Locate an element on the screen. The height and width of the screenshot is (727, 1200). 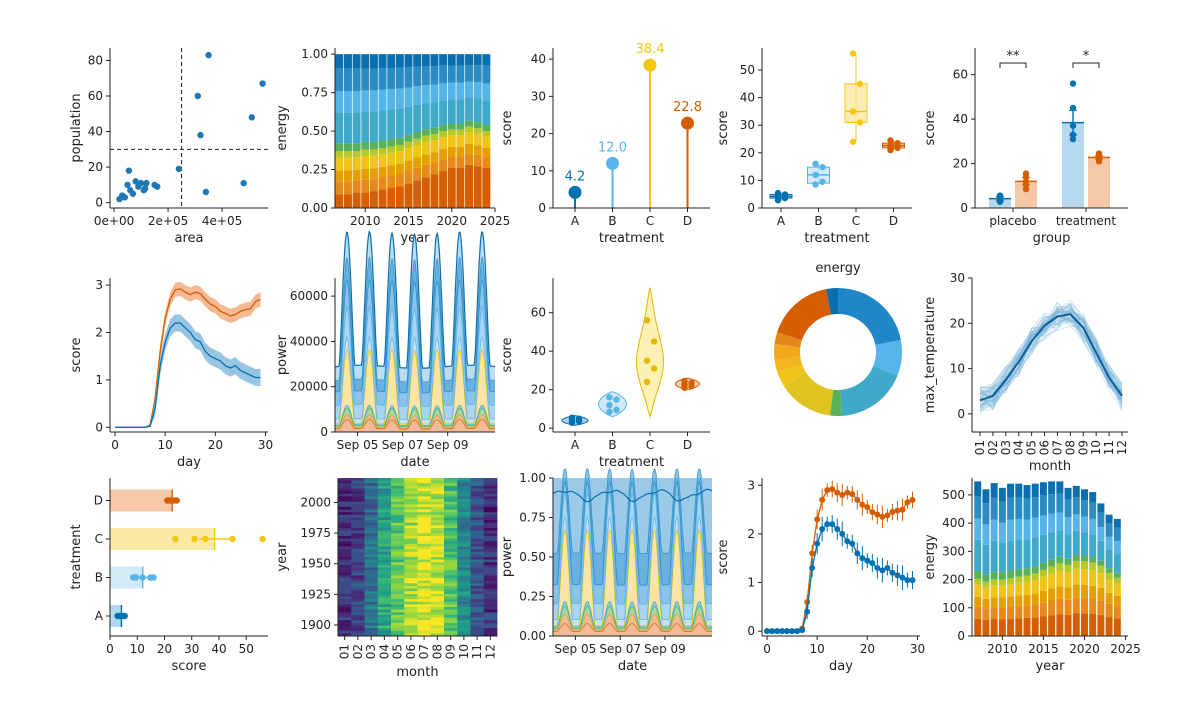
x-axis-label: month is located at coordinates (417, 672).